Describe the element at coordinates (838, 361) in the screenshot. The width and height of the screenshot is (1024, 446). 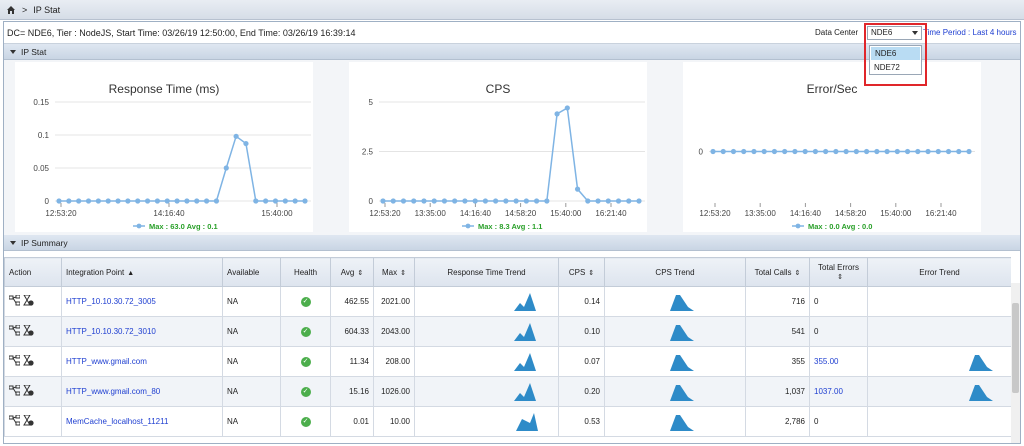
I see `total-errors-cell: 355.00` at that location.